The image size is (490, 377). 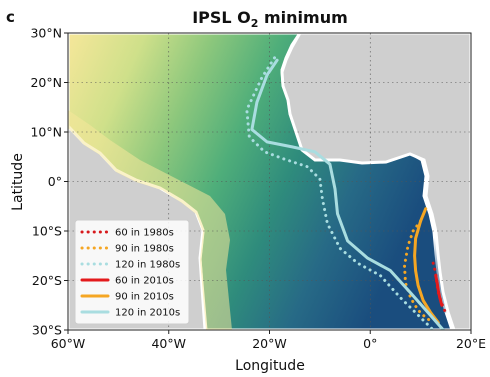 I want to click on y-tick-label: 0°, so click(x=55, y=181).